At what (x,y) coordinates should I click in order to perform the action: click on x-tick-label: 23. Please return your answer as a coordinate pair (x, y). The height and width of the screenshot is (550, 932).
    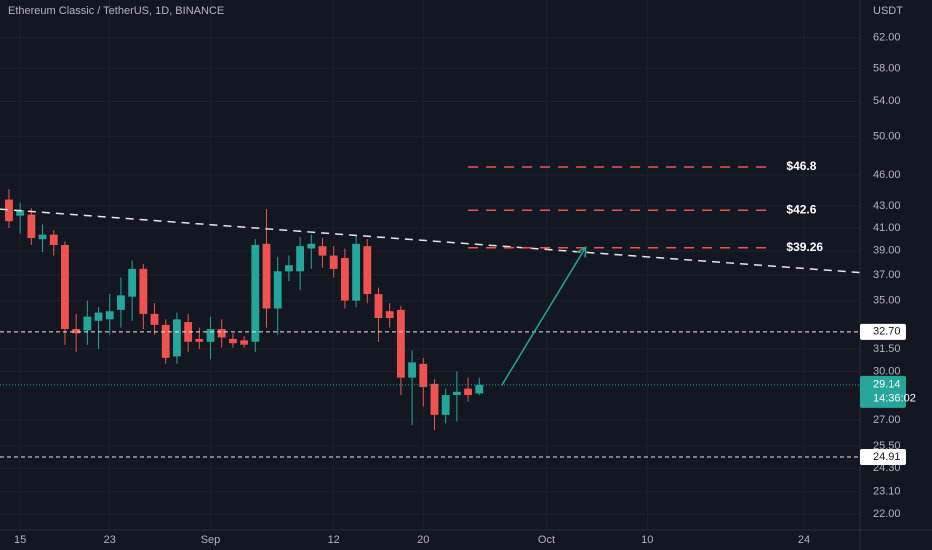
    Looking at the image, I should click on (110, 540).